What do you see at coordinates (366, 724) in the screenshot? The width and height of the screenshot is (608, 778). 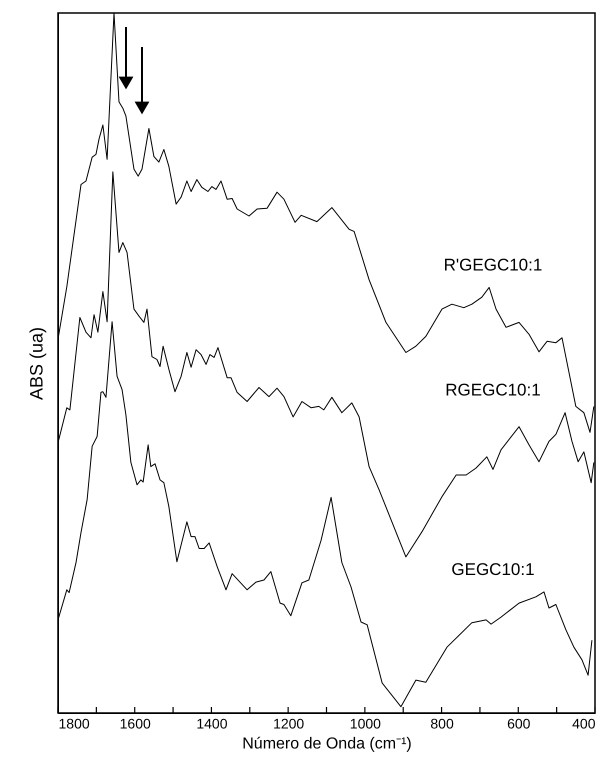 I see `x-tick-label: 1000` at bounding box center [366, 724].